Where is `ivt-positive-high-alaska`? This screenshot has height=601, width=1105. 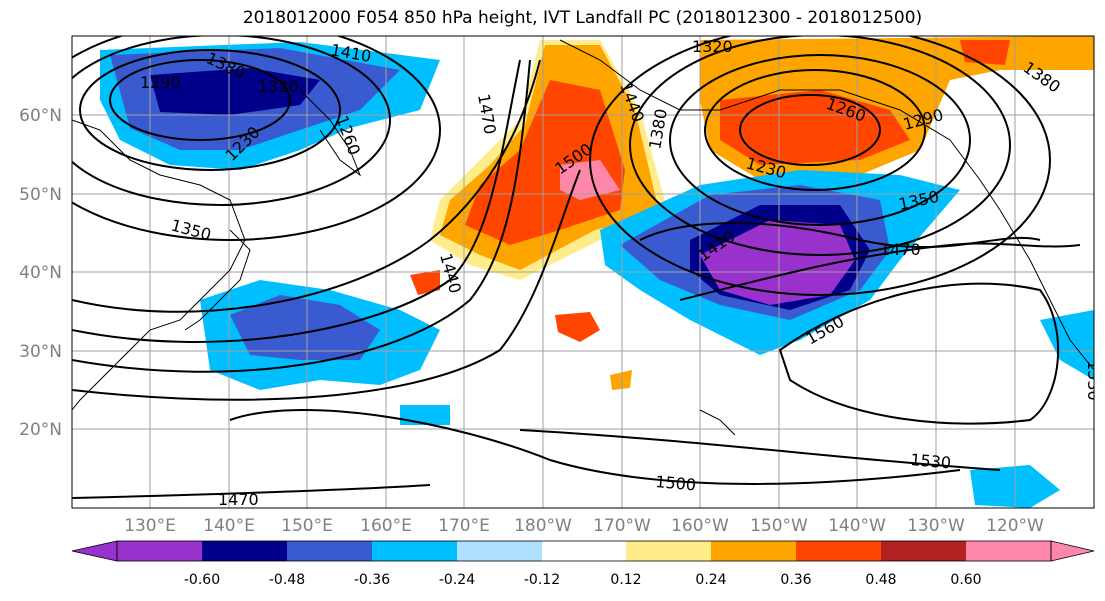
ivt-positive-high-alaska is located at coordinates (815, 127).